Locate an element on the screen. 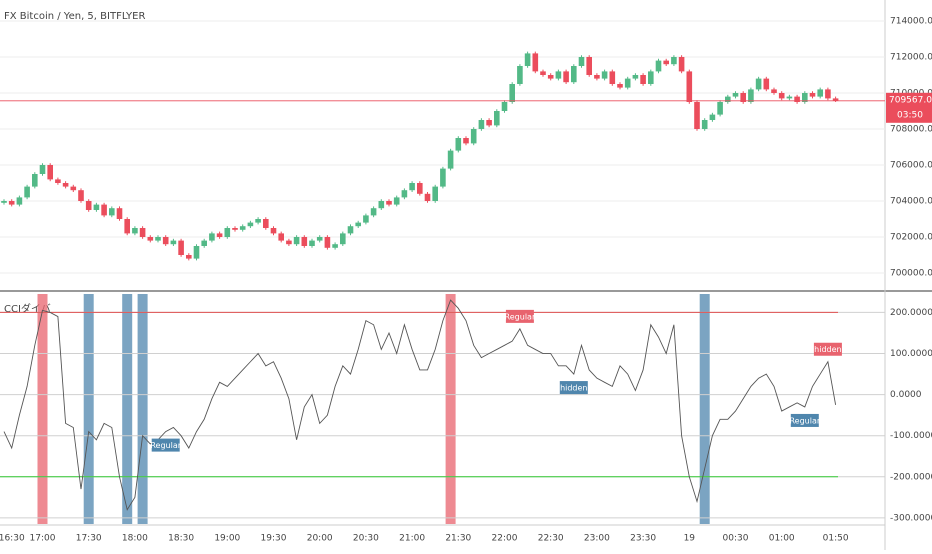  x-tick-label: 17:00 is located at coordinates (43, 539).